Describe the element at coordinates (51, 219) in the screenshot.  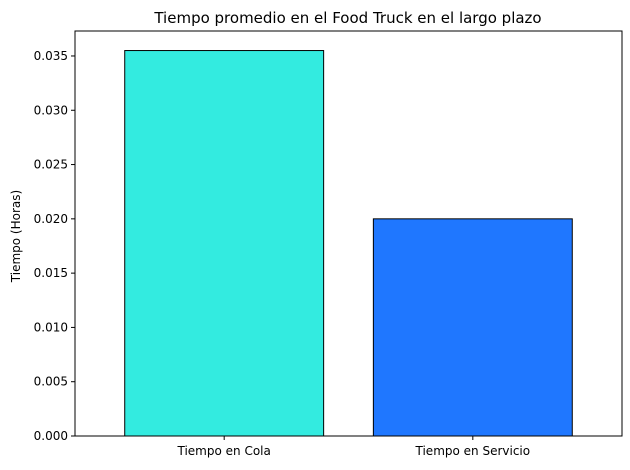
I see `y-tick-label: 0.020` at that location.